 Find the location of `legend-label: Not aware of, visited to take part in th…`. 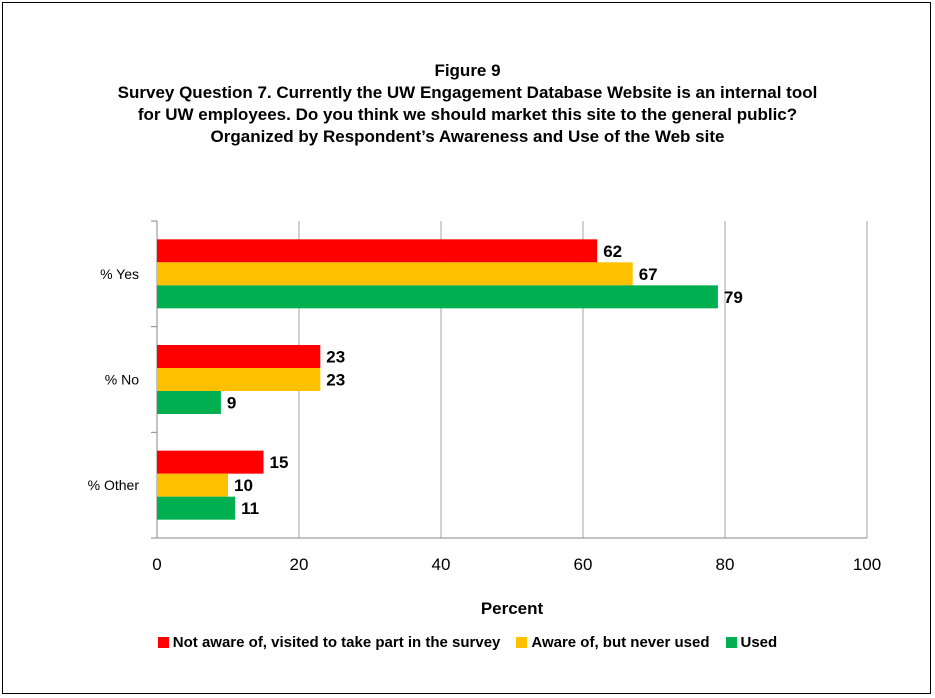

legend-label: Not aware of, visited to take part in th… is located at coordinates (336, 642).